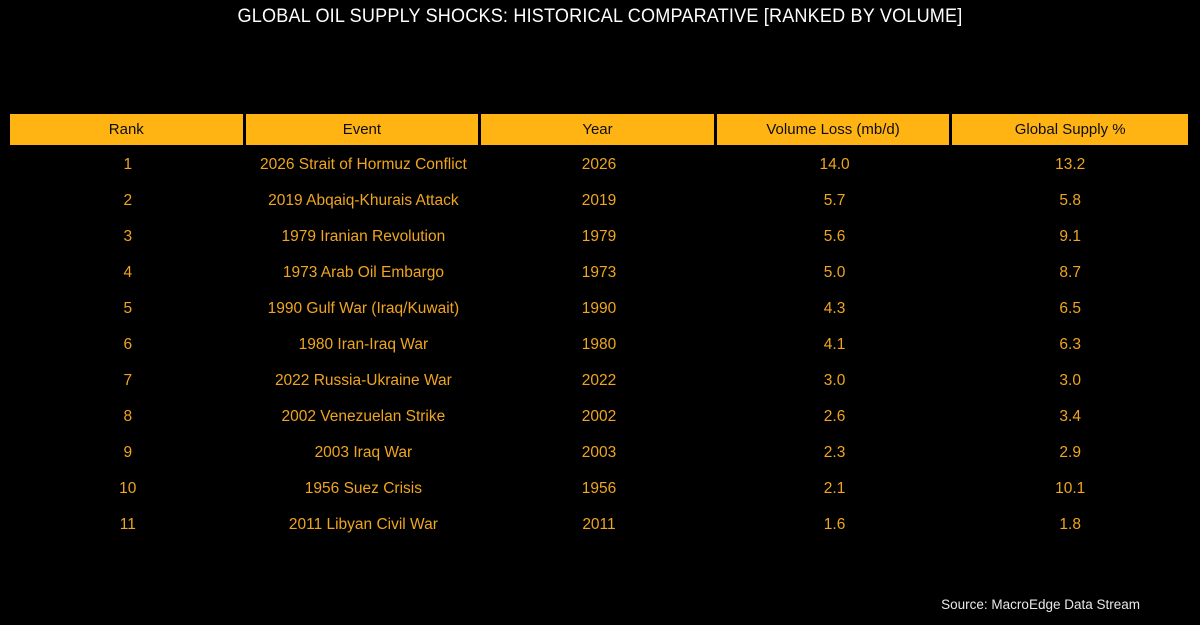 Image resolution: width=1200 pixels, height=625 pixels. I want to click on year-cell: 1979, so click(599, 236).